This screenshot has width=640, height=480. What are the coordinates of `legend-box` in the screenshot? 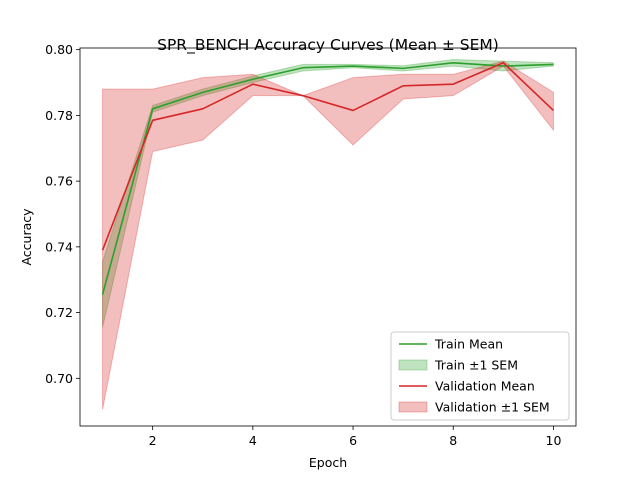 It's located at (480, 376).